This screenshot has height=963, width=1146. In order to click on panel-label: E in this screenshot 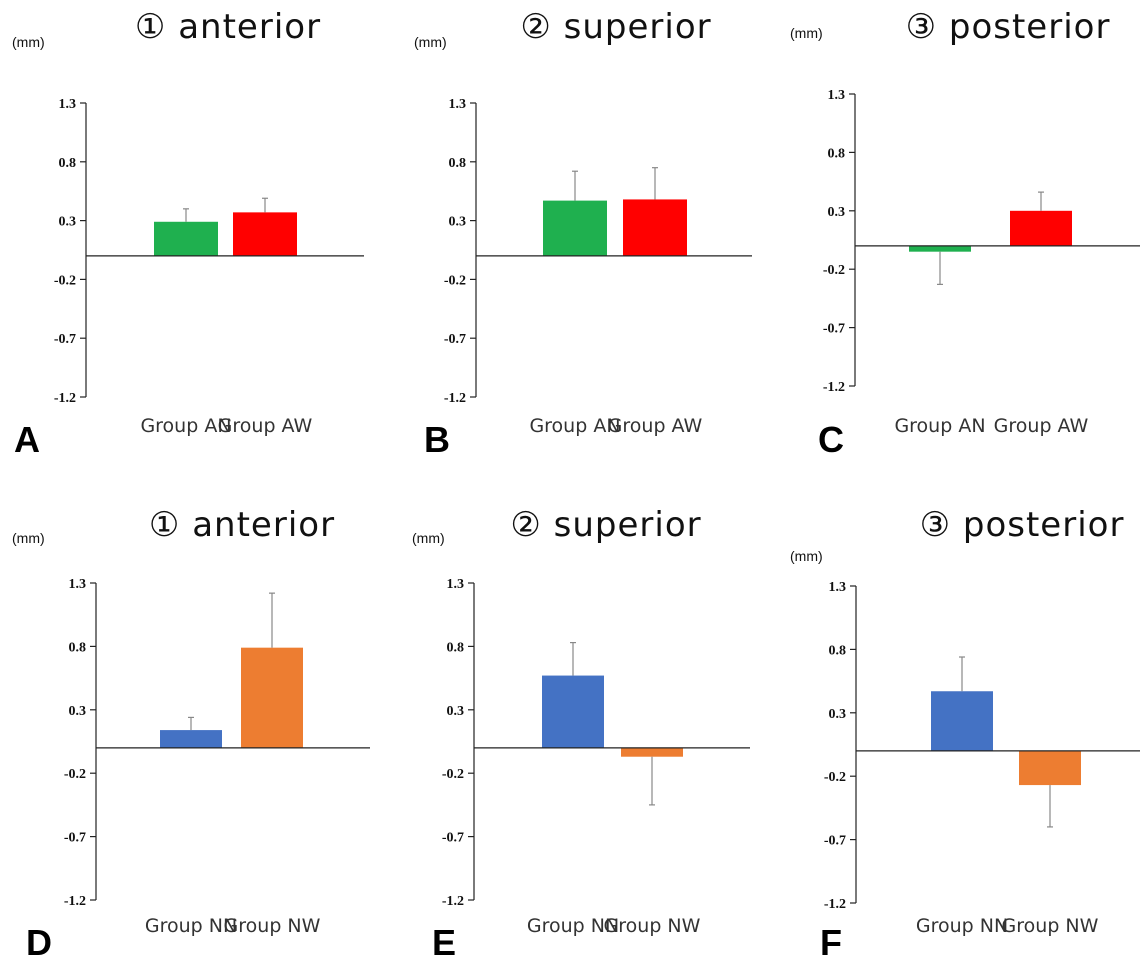, I will do `click(444, 942)`.